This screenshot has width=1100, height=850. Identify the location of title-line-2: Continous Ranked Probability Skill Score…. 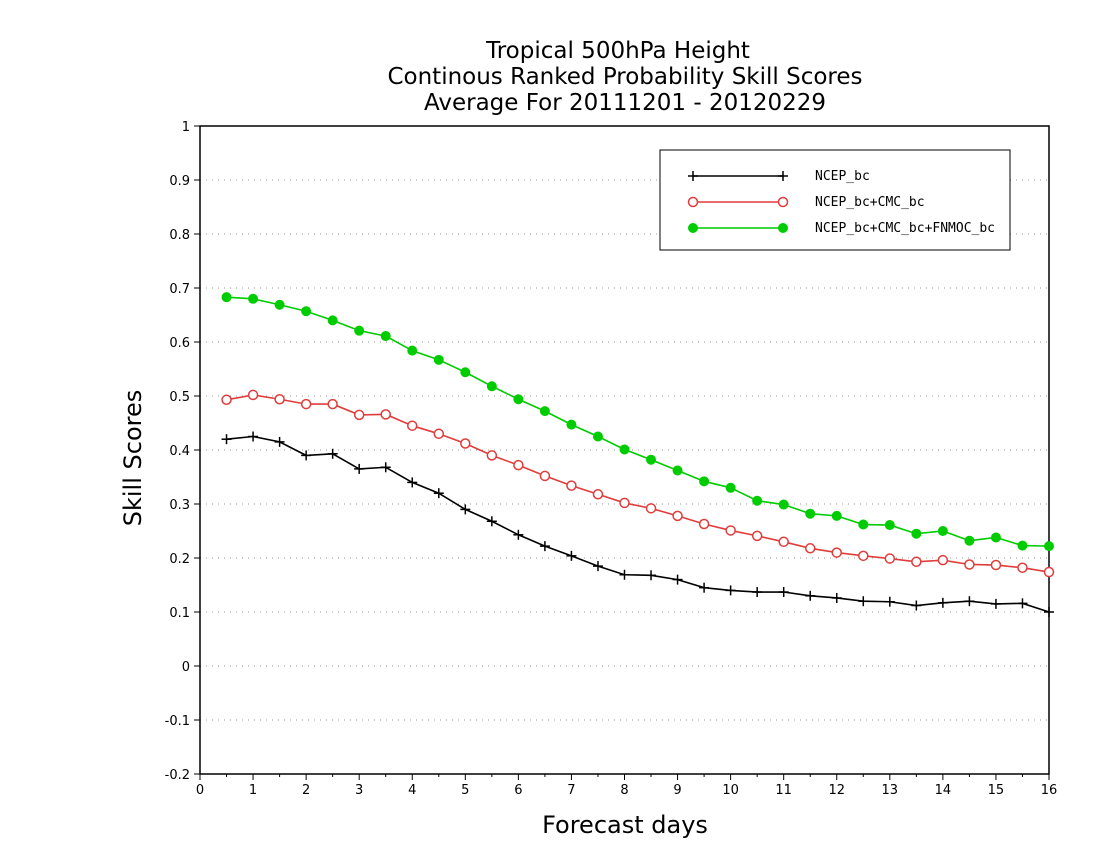
(624, 77).